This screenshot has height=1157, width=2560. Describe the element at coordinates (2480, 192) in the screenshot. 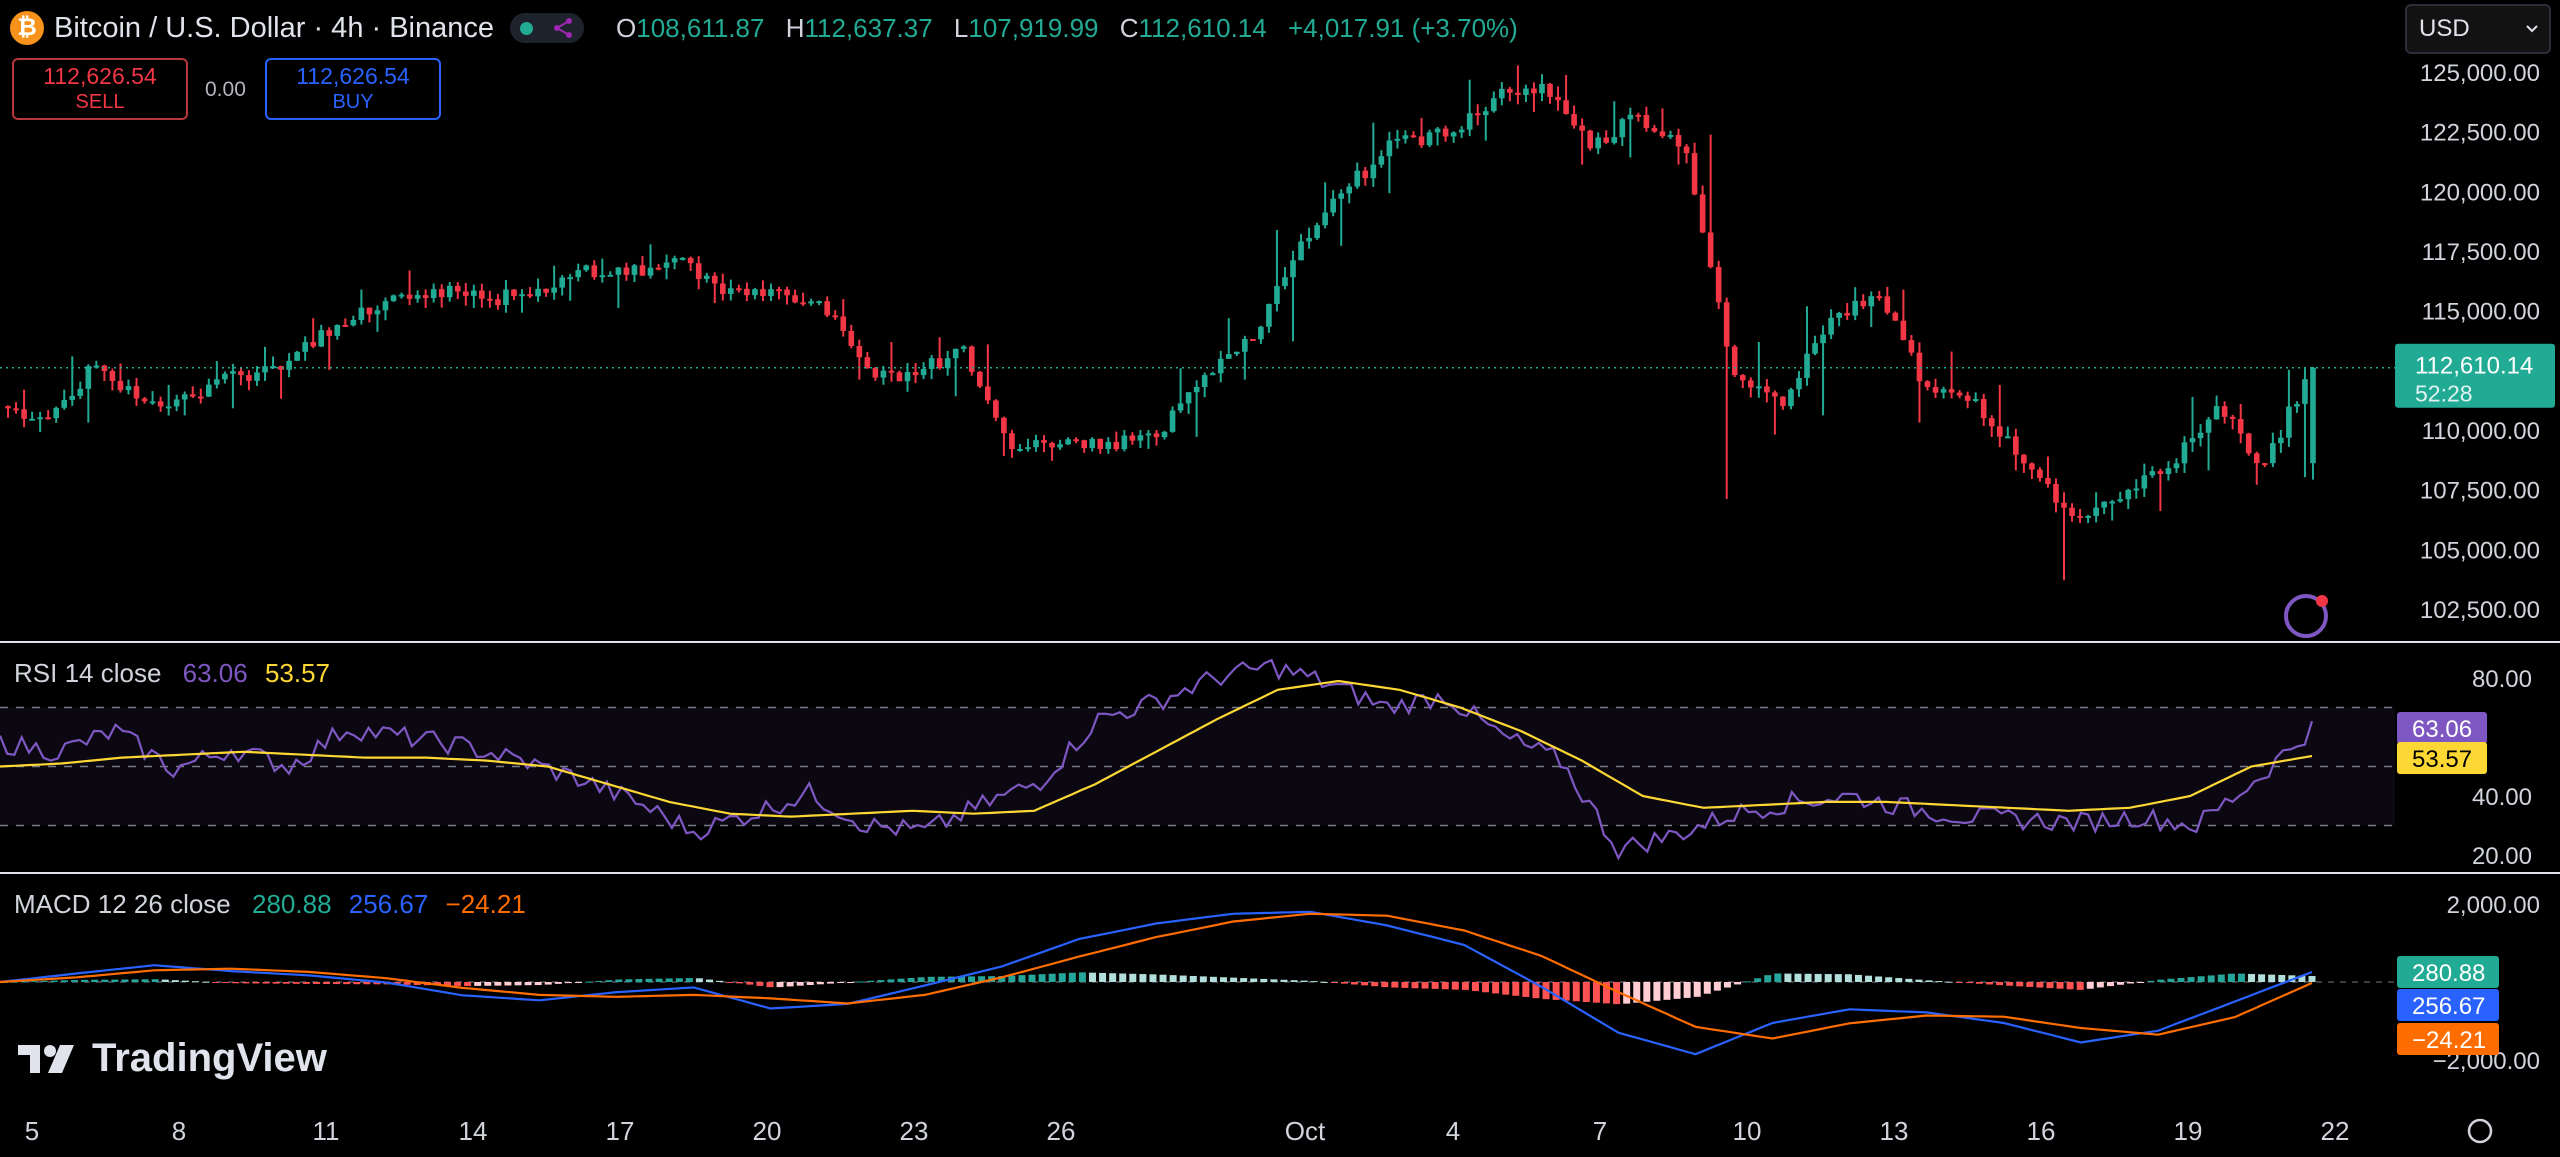

I see `price-tick-label: 120,000.00` at that location.